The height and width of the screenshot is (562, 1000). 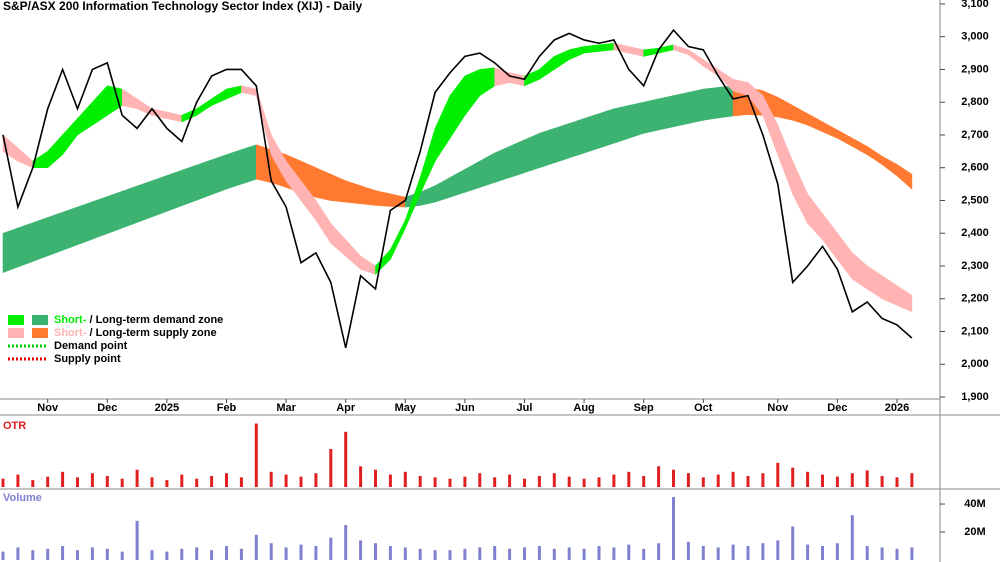 What do you see at coordinates (16, 320) in the screenshot?
I see `legend-swatch` at bounding box center [16, 320].